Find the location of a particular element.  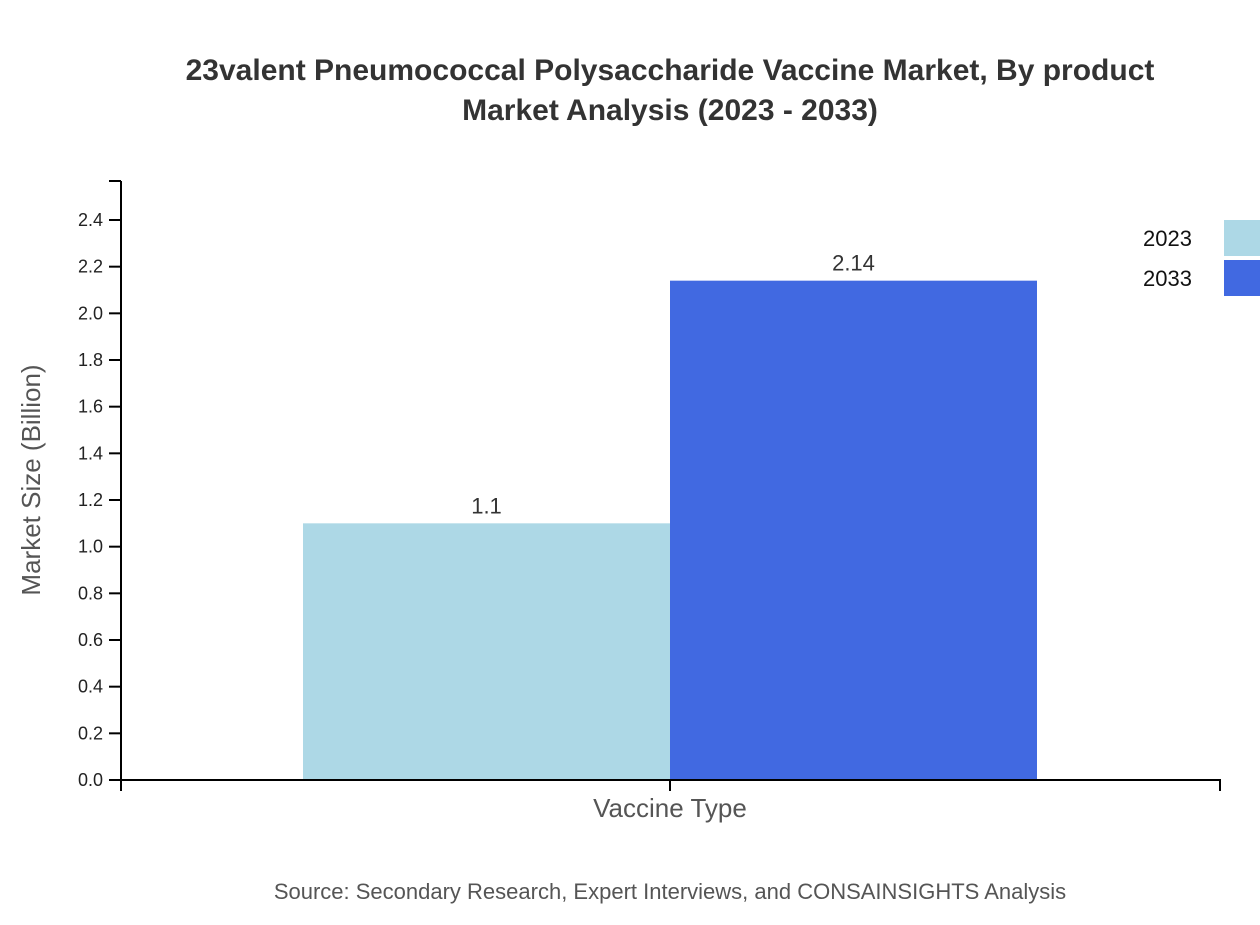

y-tick-label: 1.4 is located at coordinates (90, 453).